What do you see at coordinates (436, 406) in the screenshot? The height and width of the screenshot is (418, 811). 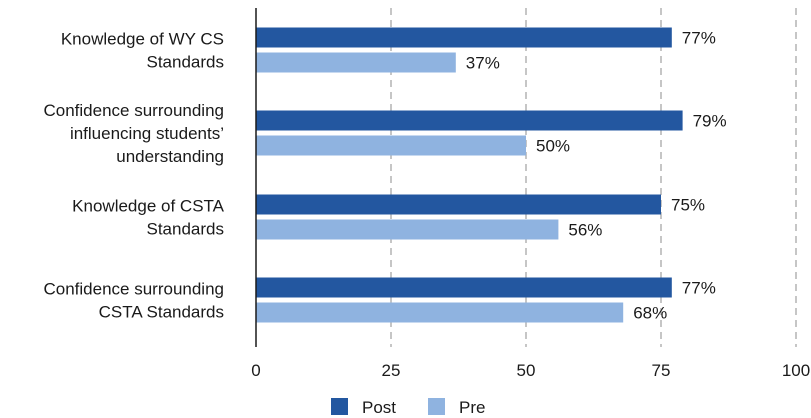 I see `legend-swatch-pre` at bounding box center [436, 406].